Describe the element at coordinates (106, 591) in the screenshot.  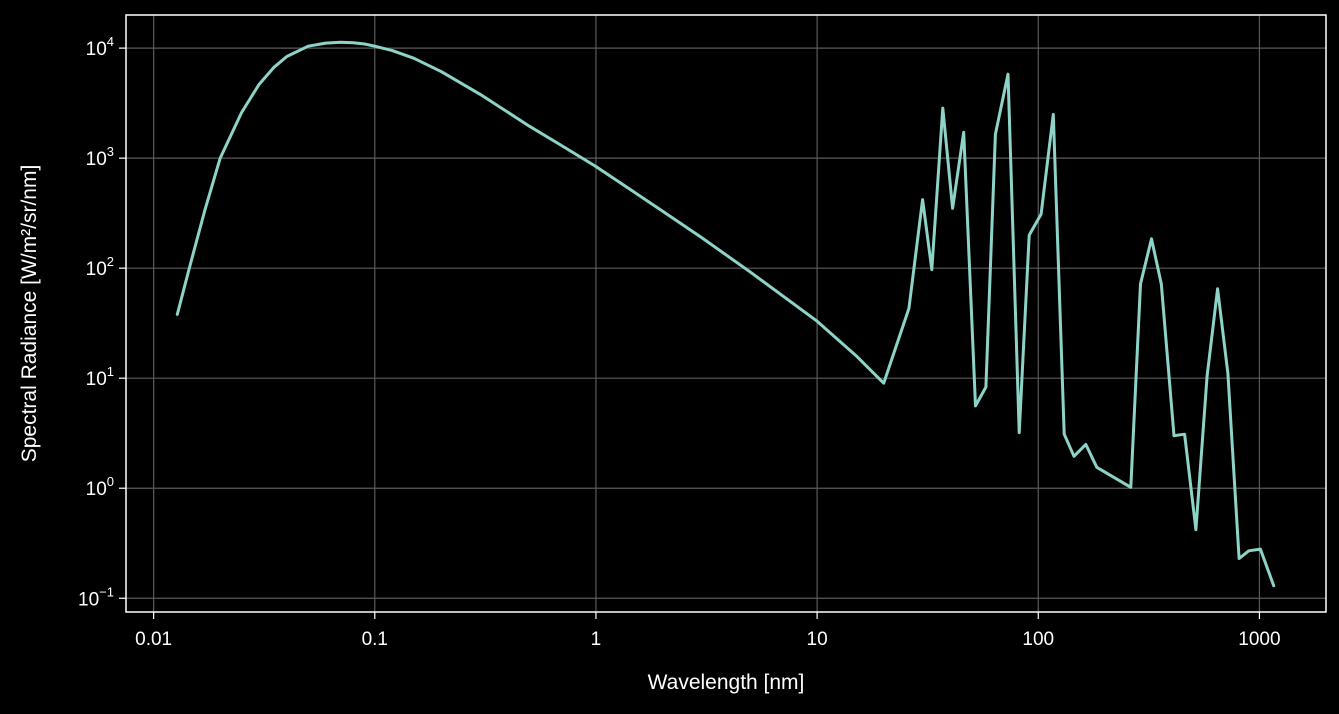
I see `y-tick-exponent: −1` at that location.